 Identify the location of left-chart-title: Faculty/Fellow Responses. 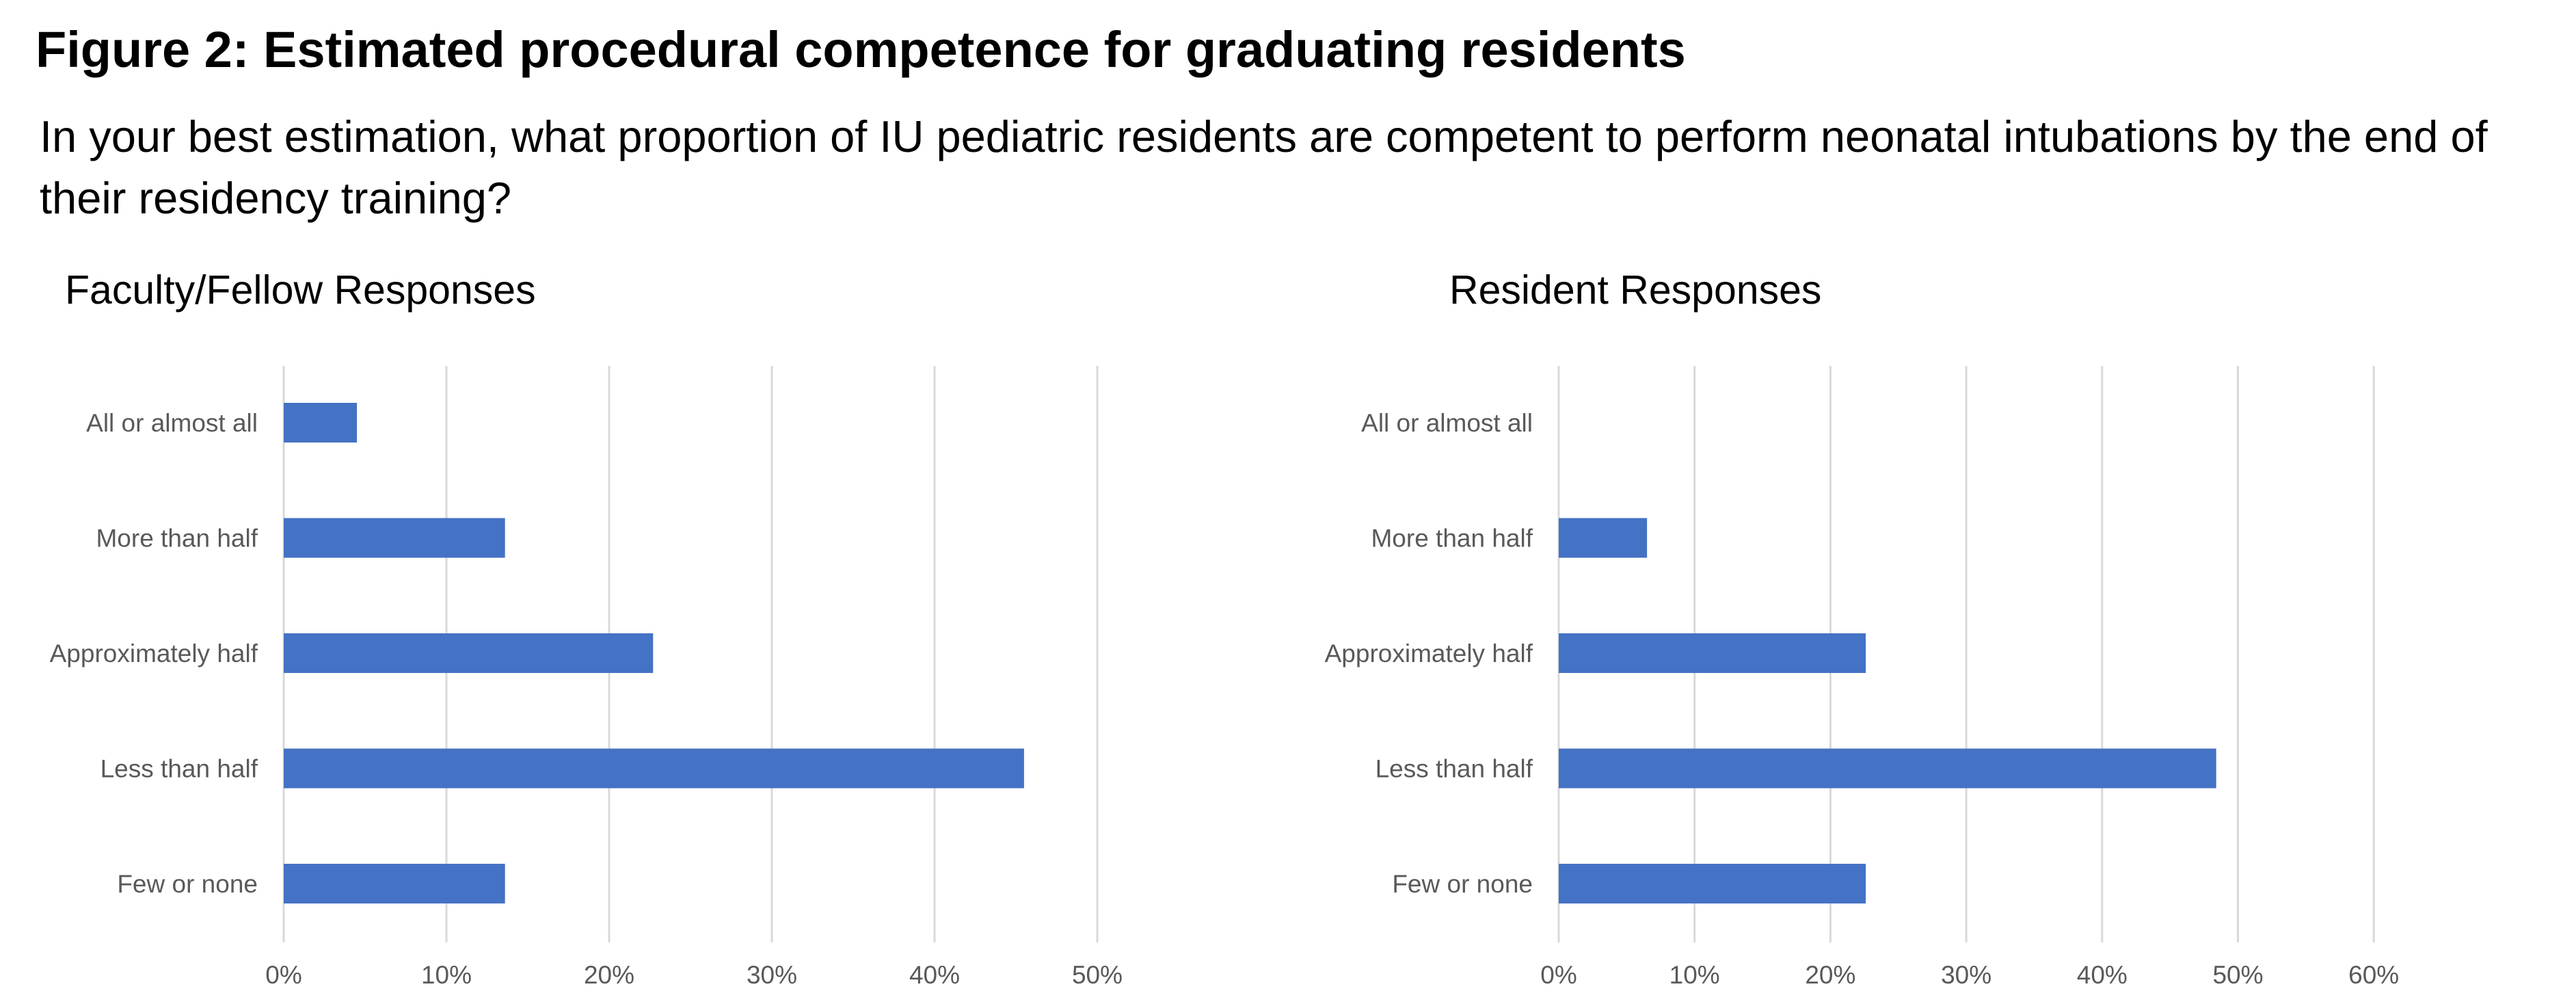
(300, 290).